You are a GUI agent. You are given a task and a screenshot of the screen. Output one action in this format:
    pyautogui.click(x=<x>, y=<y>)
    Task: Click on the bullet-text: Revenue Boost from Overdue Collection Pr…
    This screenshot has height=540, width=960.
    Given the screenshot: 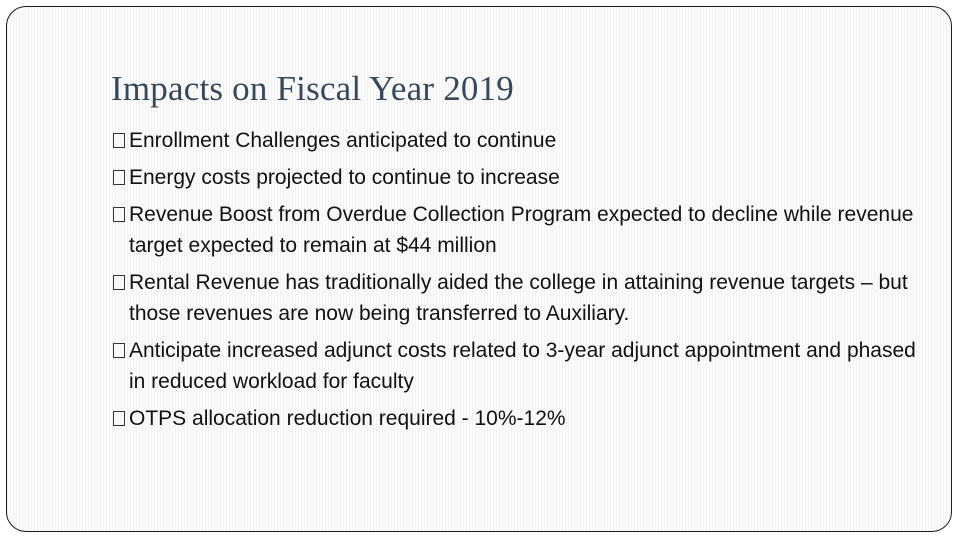 What is the action you would take?
    pyautogui.click(x=521, y=230)
    